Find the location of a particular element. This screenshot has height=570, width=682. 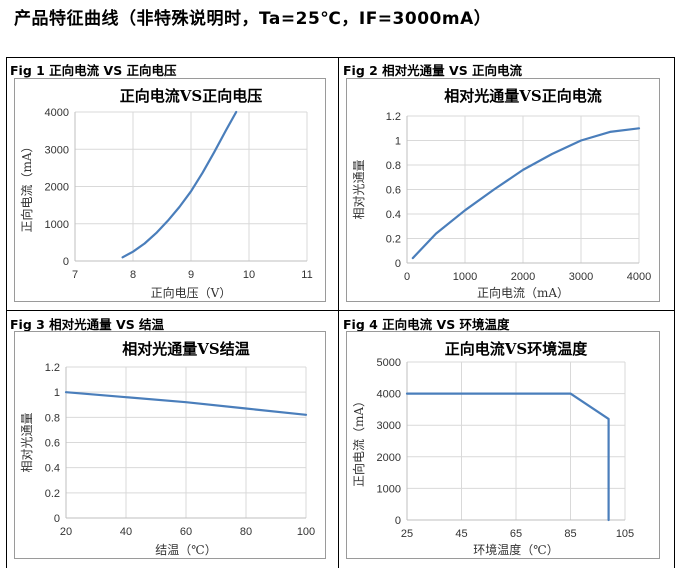

table-center-border is located at coordinates (338, 312).